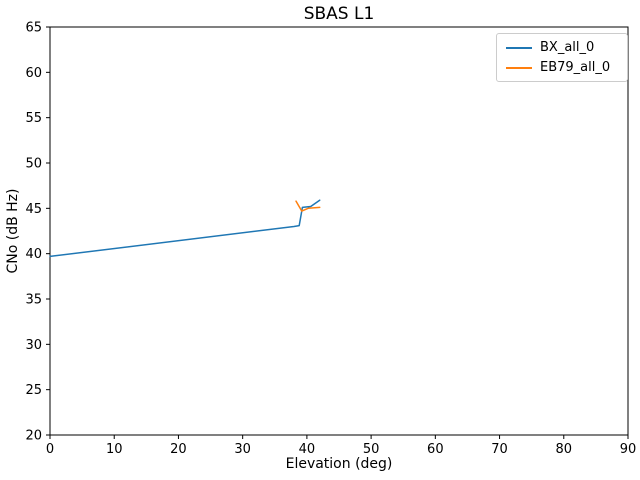 This screenshot has width=640, height=480. I want to click on x-tick-label: 10, so click(114, 449).